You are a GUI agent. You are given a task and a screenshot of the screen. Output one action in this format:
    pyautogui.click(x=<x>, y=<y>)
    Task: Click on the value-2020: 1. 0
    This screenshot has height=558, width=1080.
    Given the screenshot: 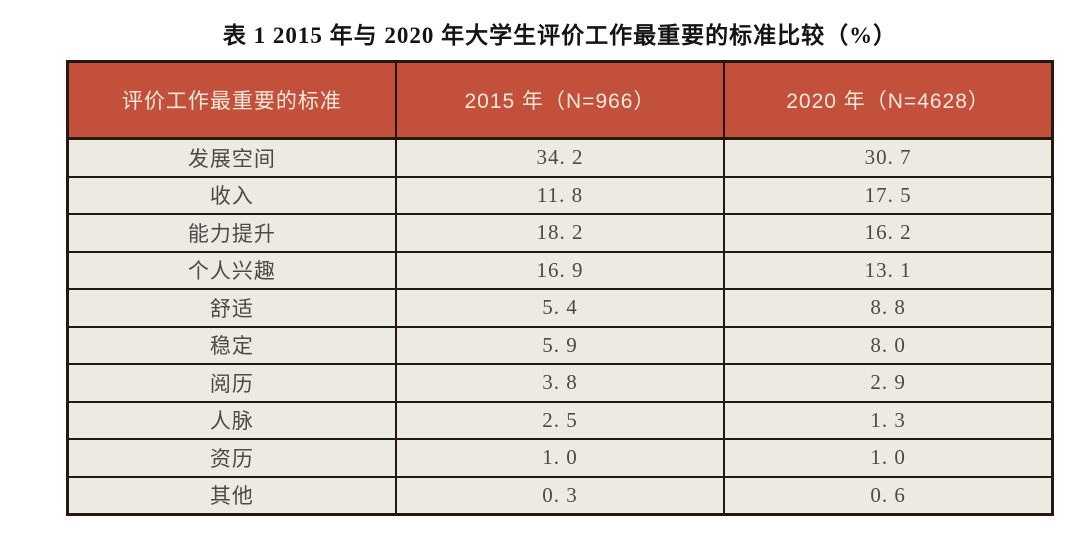 What is the action you would take?
    pyautogui.click(x=888, y=458)
    